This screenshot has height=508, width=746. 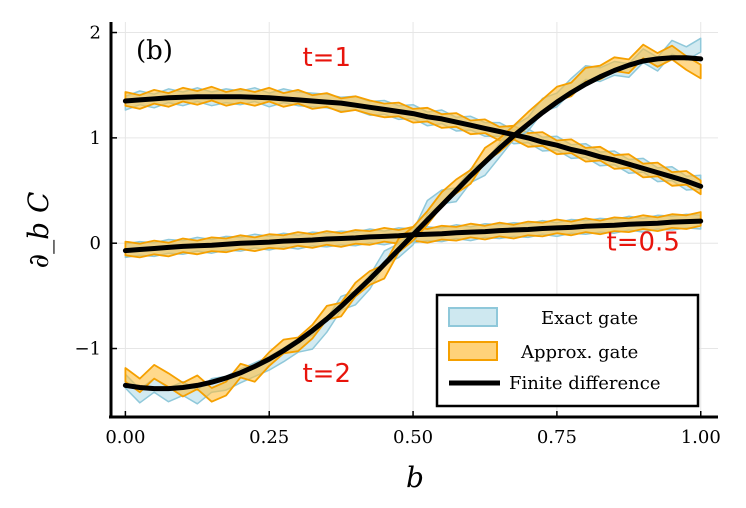 I want to click on legend-label-approx: Approx. gate, so click(x=579, y=352).